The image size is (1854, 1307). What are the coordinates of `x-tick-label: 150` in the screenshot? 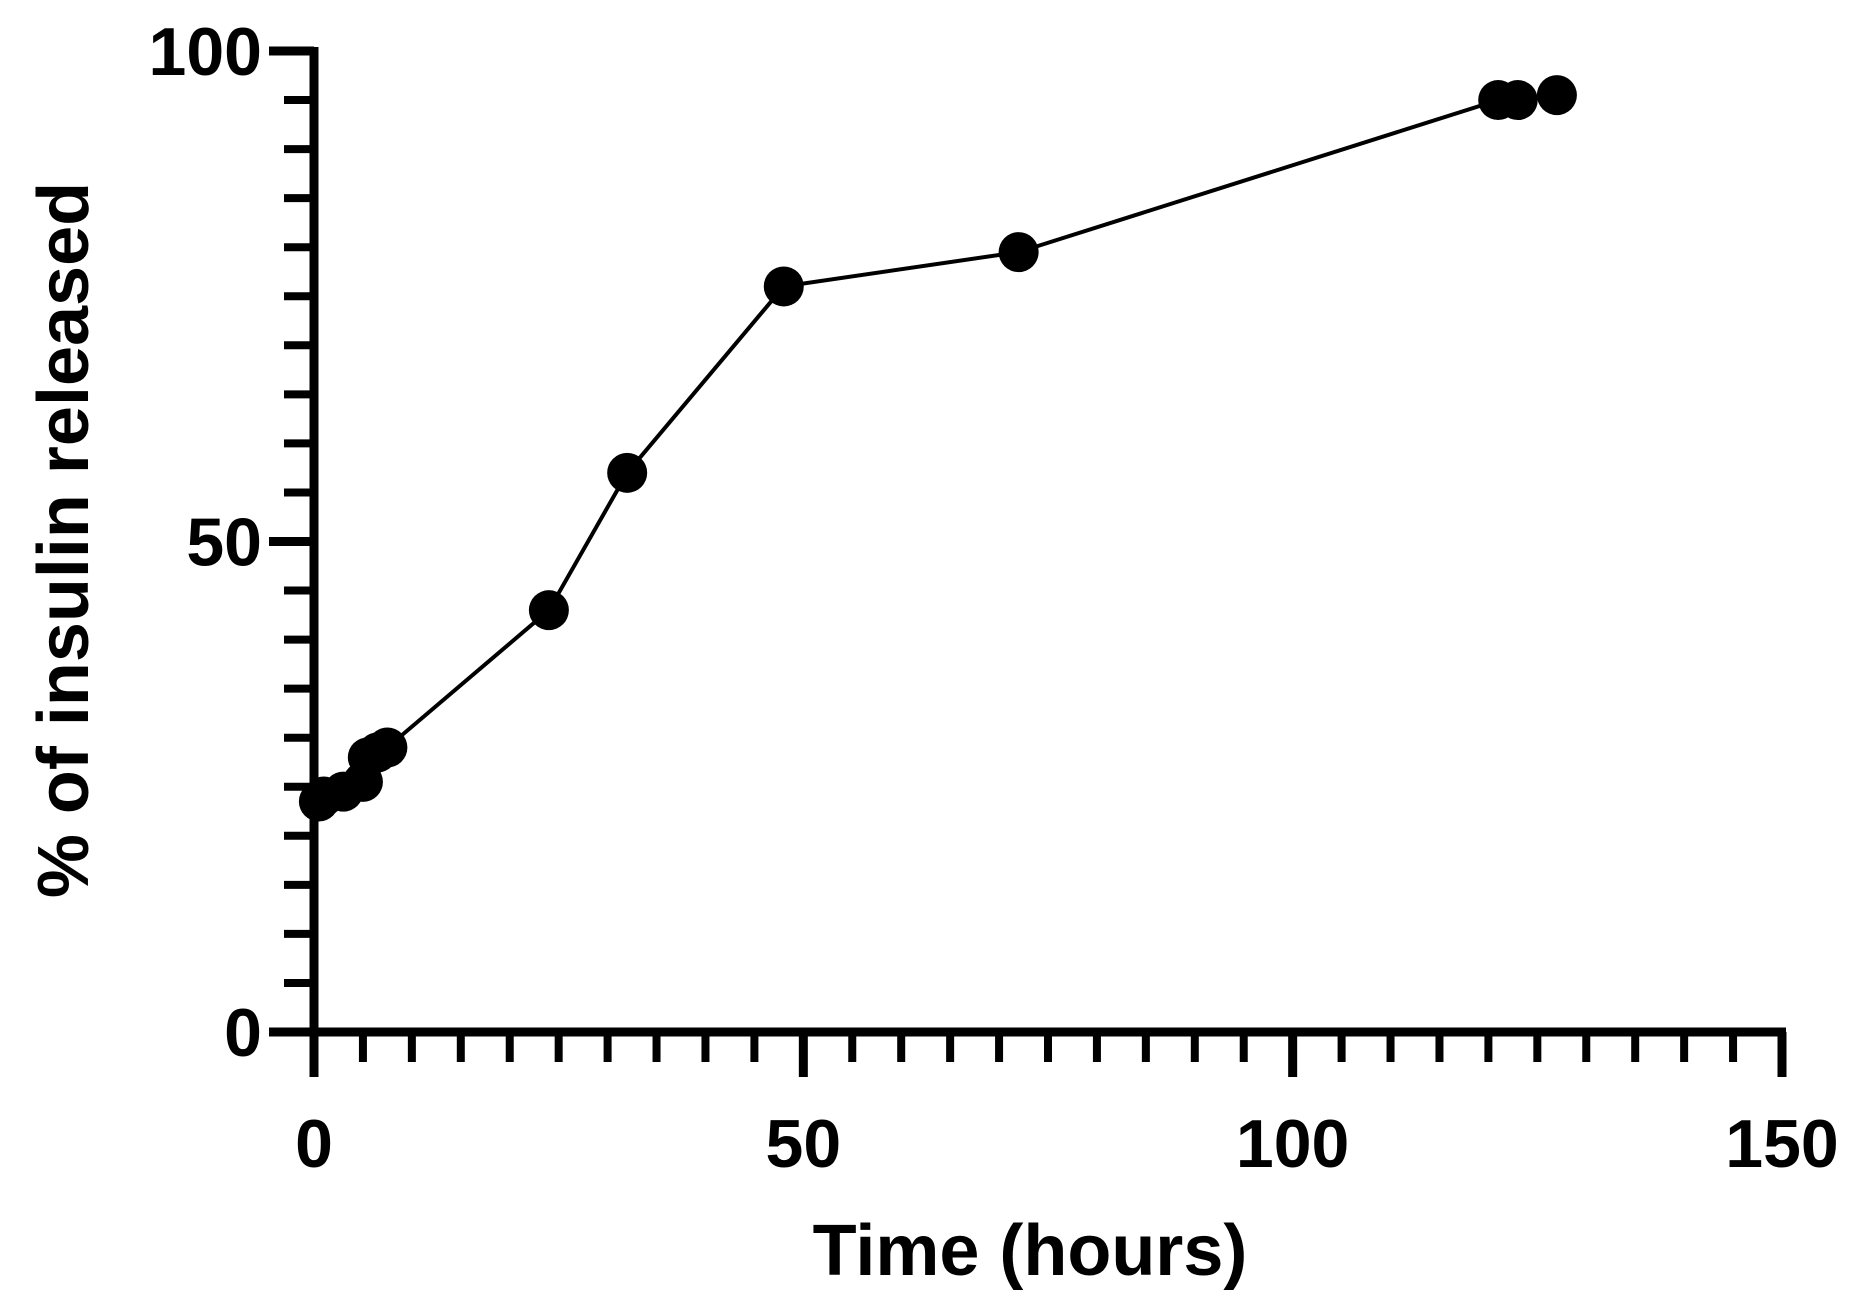 It's located at (1781, 1144).